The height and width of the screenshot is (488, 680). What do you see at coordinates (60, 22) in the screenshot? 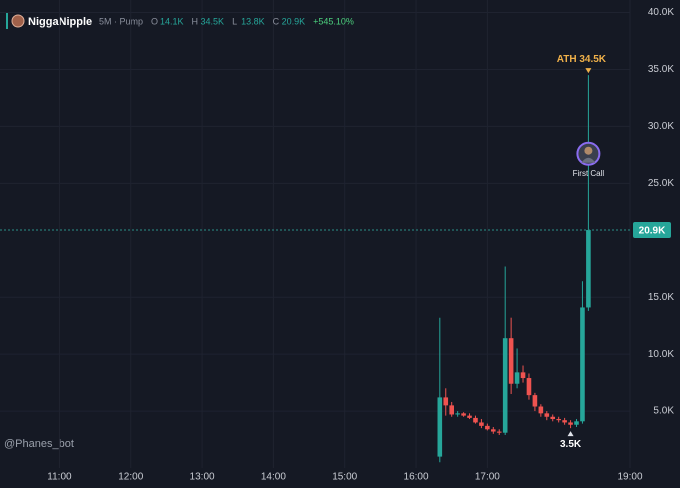
I see `symbol: NiggaNipple` at bounding box center [60, 22].